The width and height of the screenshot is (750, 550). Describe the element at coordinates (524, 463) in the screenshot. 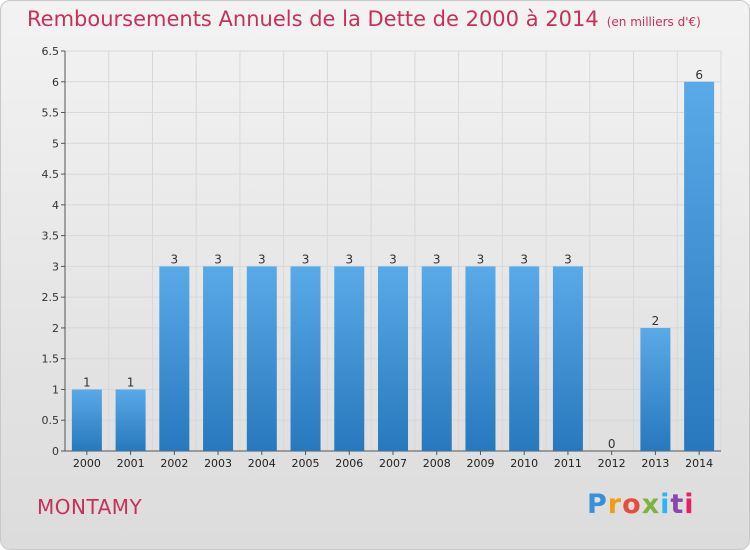

I see `x-tick-label: 2010` at that location.